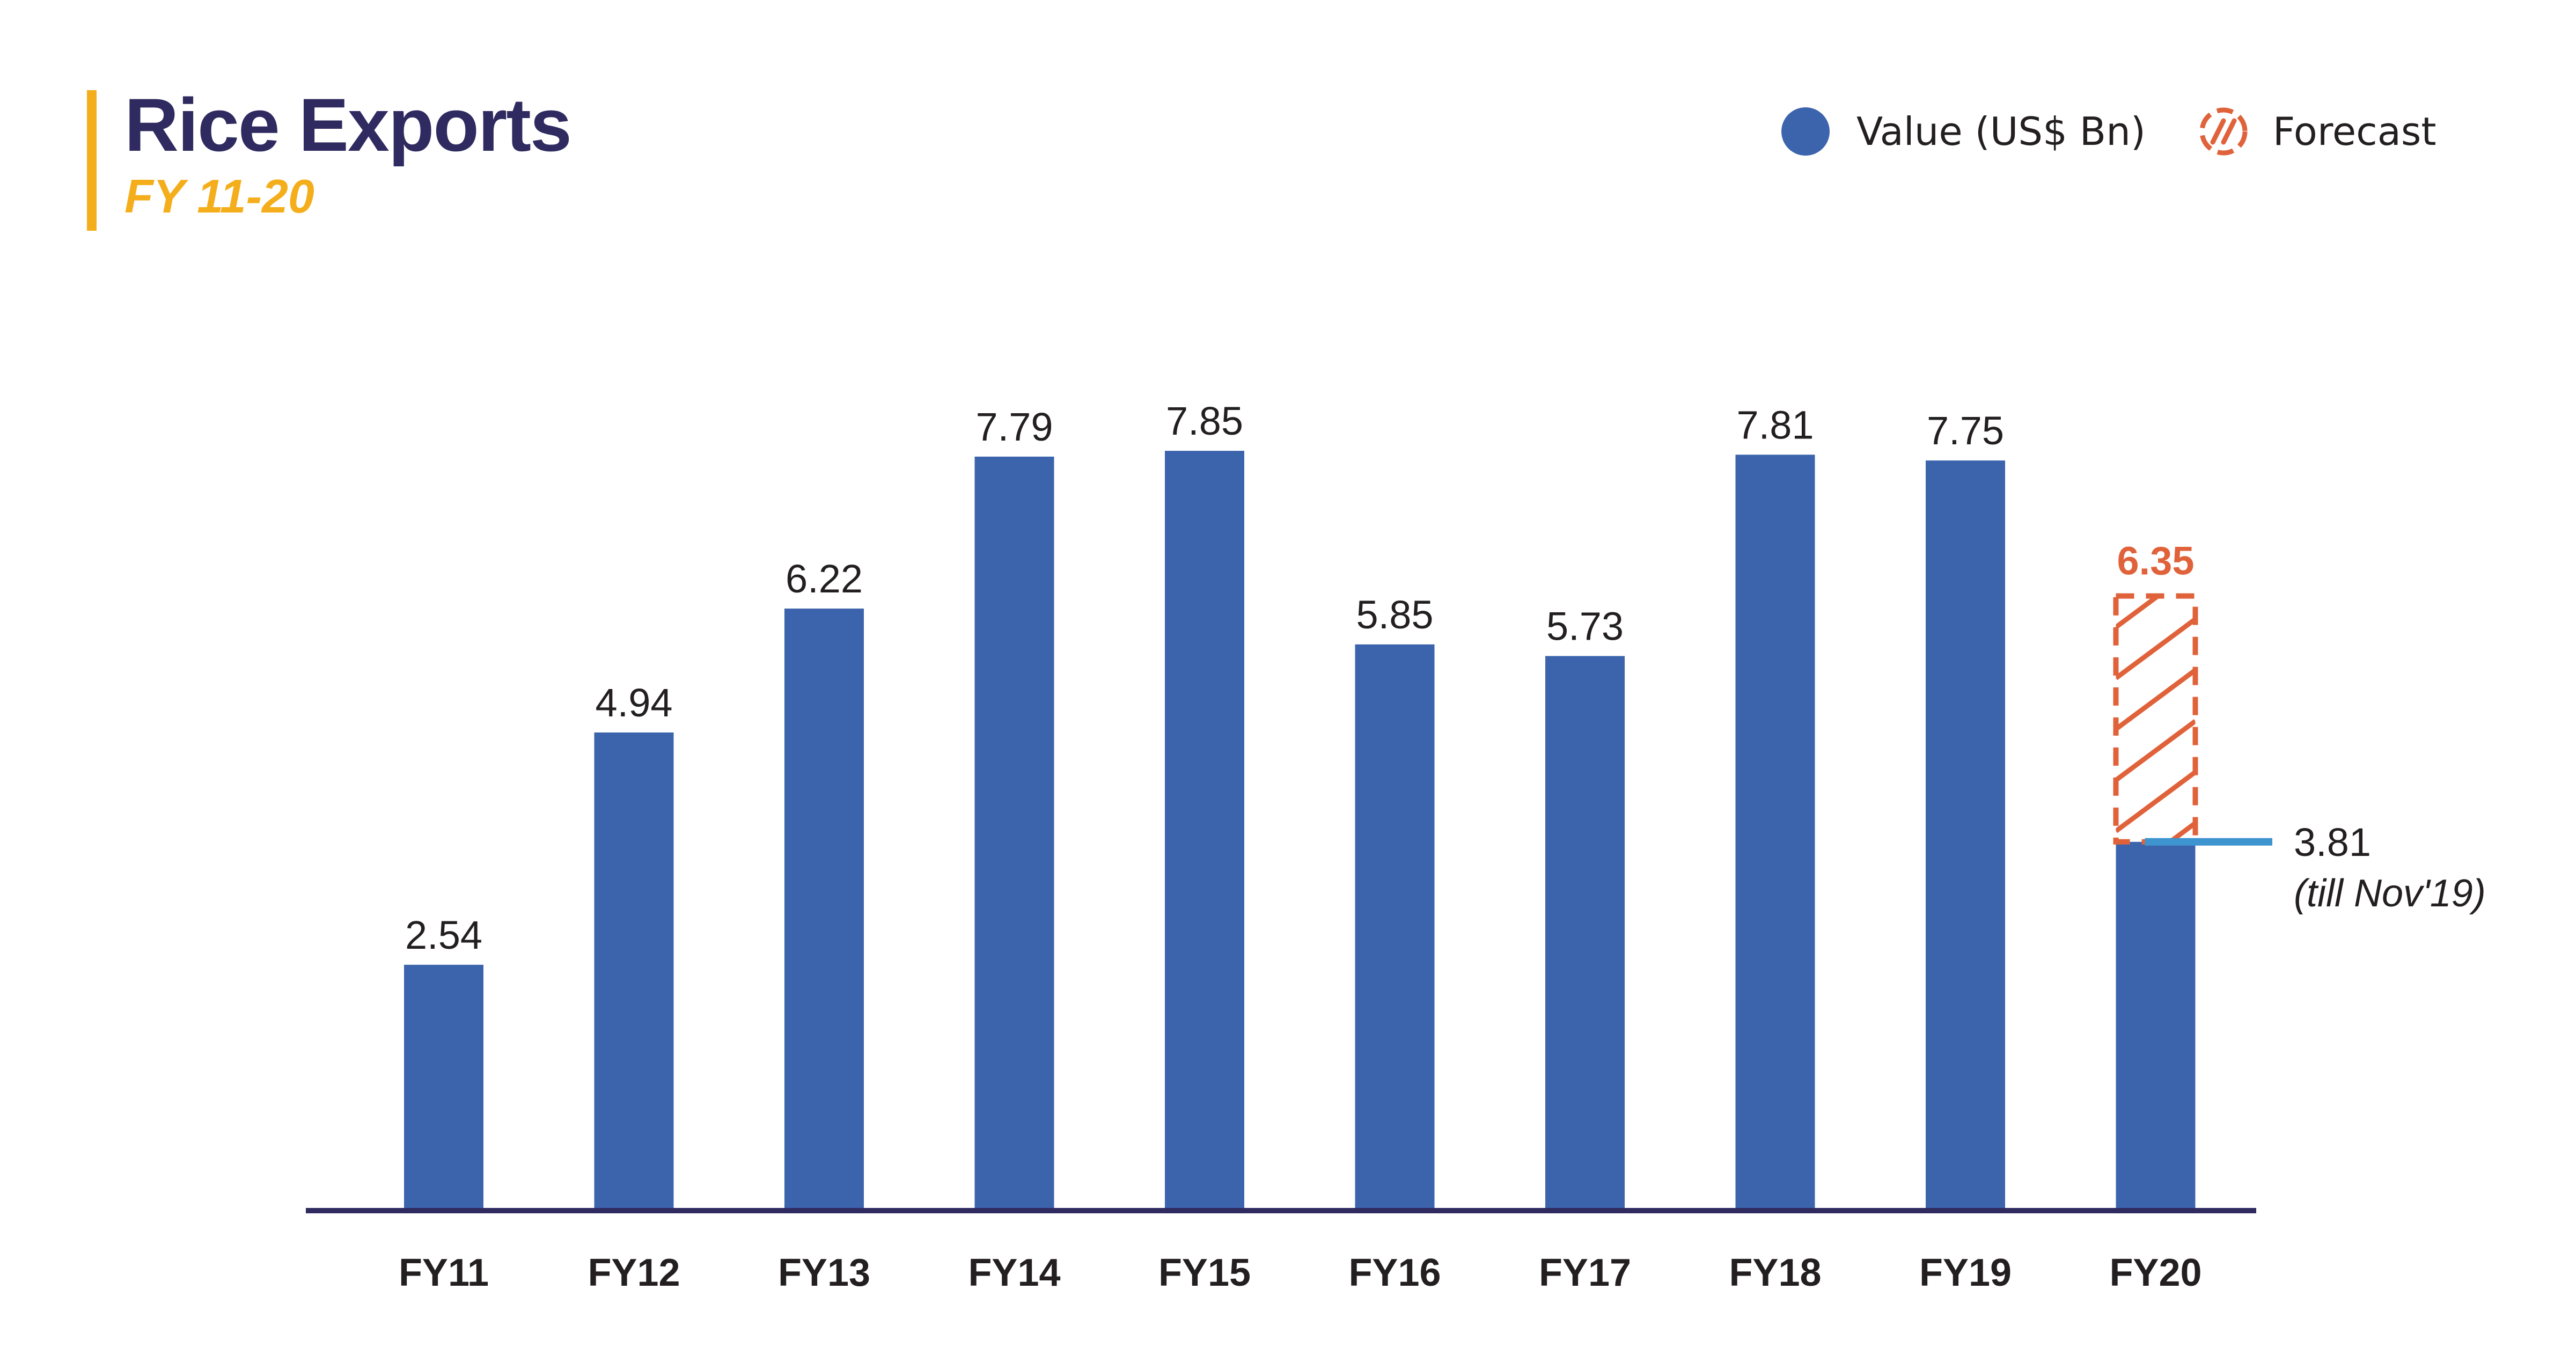  Describe the element at coordinates (1965, 430) in the screenshot. I see `data-label-fy19: 7.75` at that location.